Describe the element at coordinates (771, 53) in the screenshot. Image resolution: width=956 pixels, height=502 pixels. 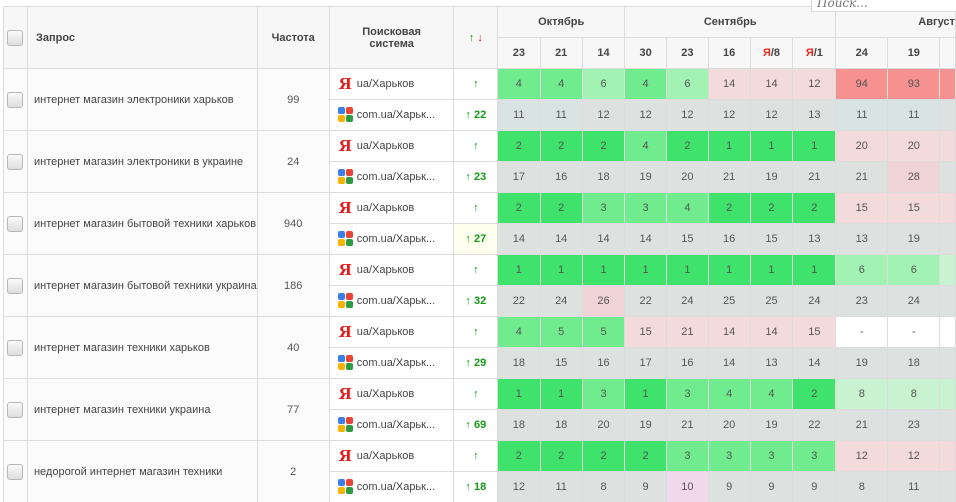
I see `day-header: Я/8` at that location.